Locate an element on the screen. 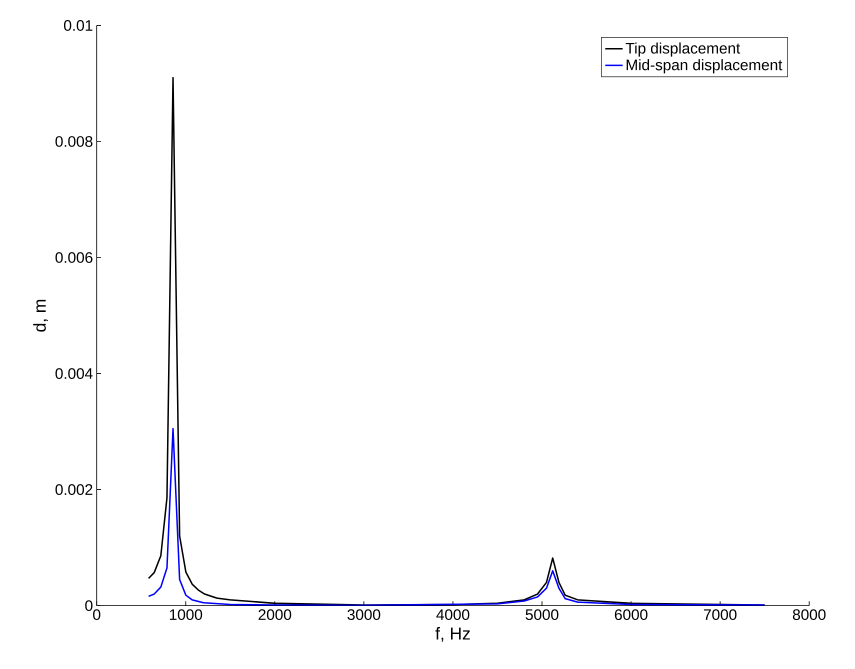 Image resolution: width=855 pixels, height=669 pixels. y-tick-label: 0.006 is located at coordinates (73, 258).